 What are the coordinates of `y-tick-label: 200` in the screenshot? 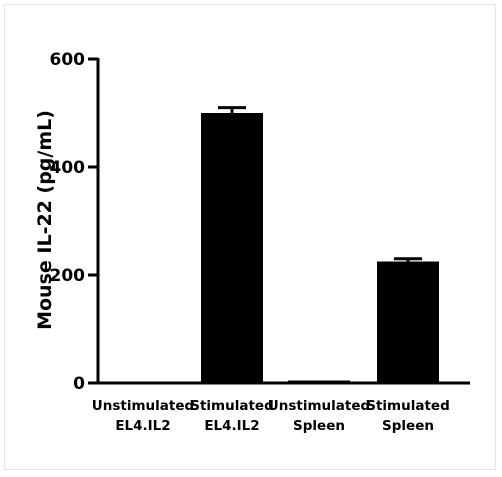 It's located at (68, 276).